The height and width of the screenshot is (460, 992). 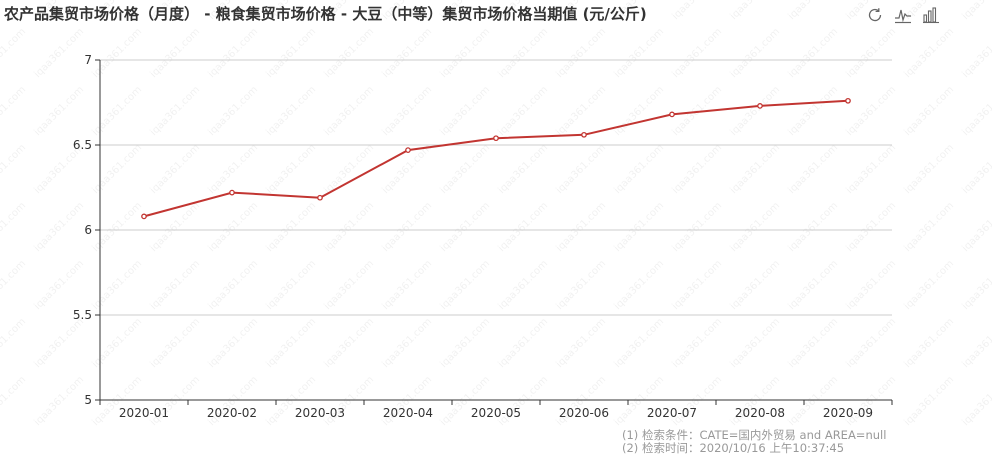 What do you see at coordinates (88, 400) in the screenshot?
I see `y-tick-label: 5` at bounding box center [88, 400].